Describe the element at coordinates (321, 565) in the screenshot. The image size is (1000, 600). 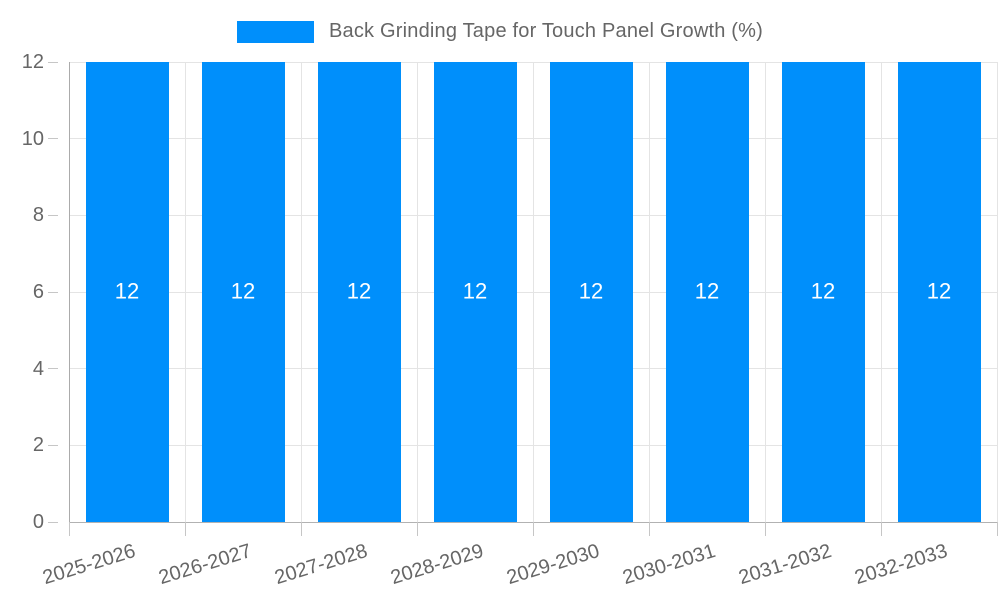
I see `x-tick-label: 2027-2028` at that location.